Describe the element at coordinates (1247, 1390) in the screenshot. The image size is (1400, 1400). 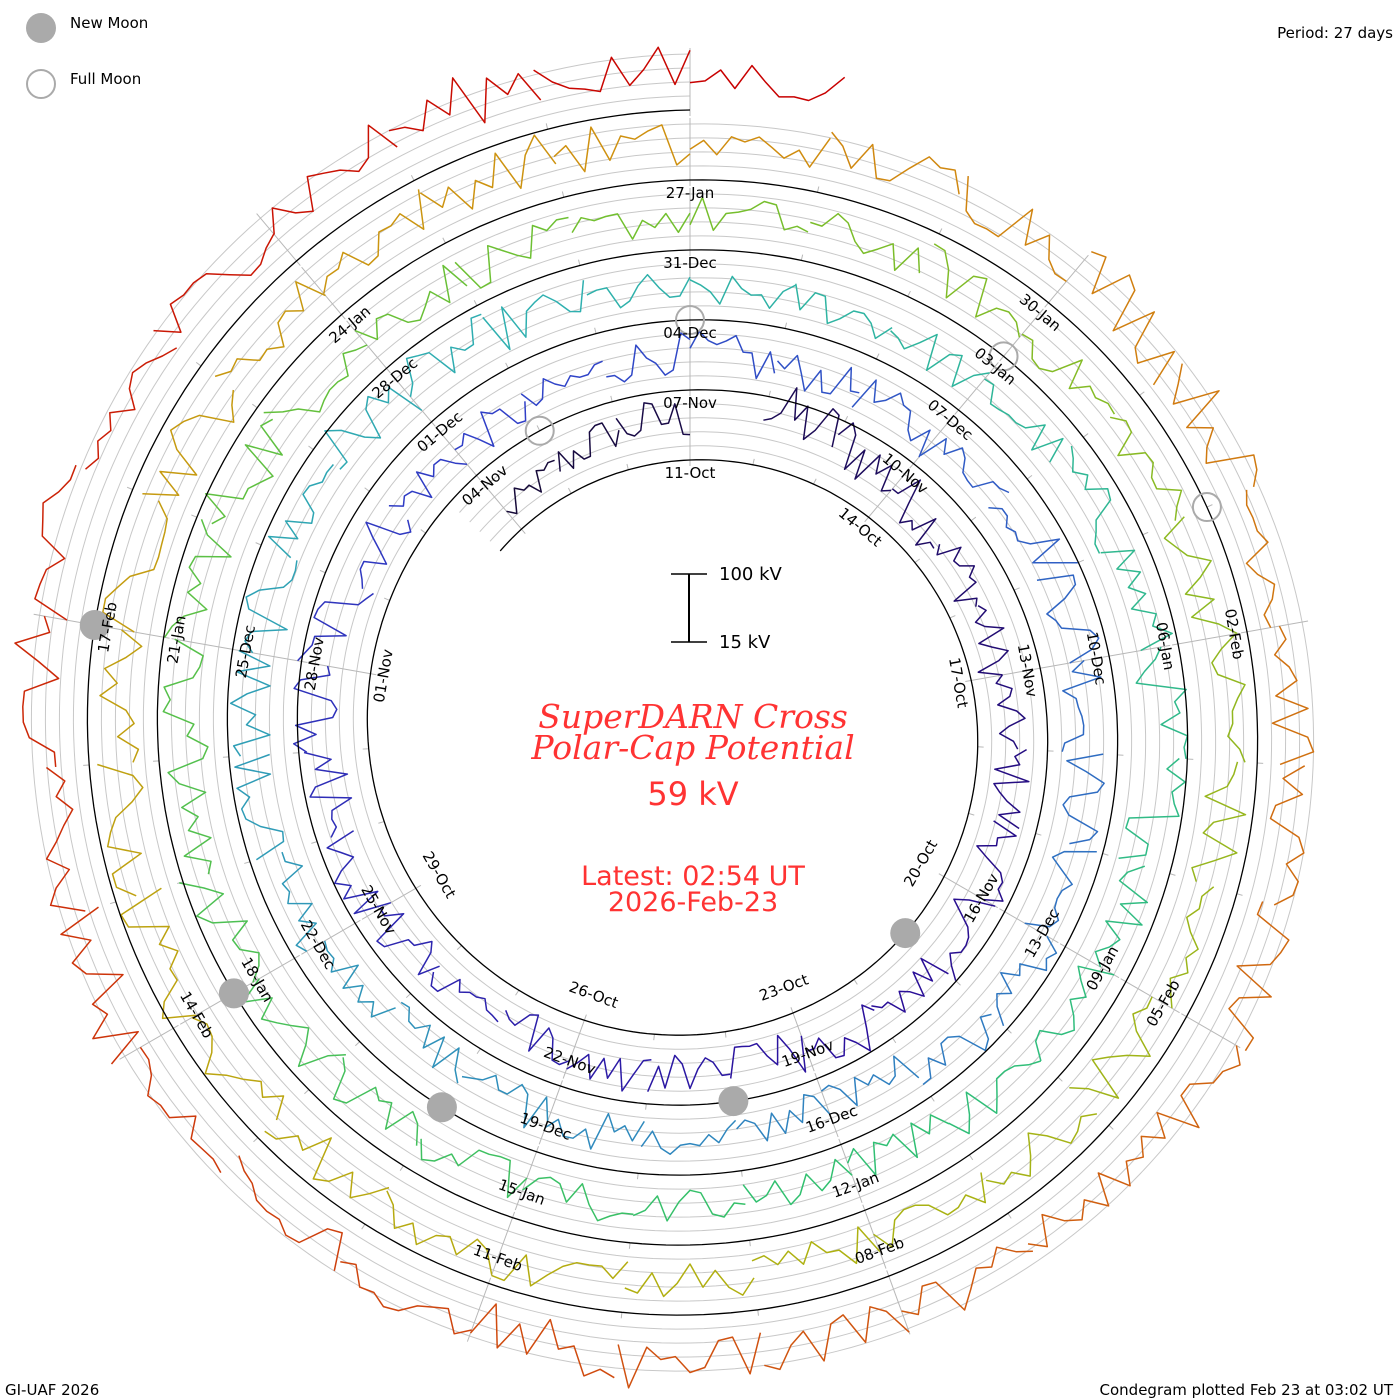
I see `plotted-label: Condegram plotted Feb 23 at 03:02 UT` at that location.